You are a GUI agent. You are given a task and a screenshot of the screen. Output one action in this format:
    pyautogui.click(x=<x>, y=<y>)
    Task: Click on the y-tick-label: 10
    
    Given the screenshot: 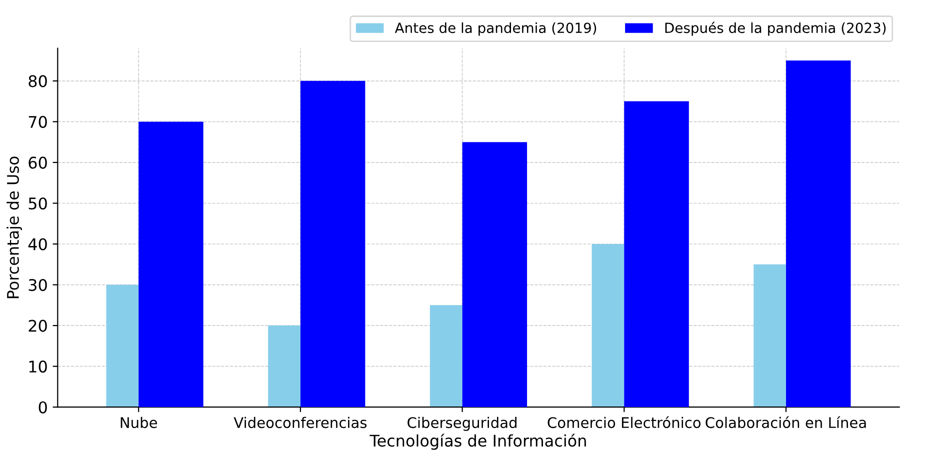 What is the action you would take?
    pyautogui.click(x=38, y=366)
    